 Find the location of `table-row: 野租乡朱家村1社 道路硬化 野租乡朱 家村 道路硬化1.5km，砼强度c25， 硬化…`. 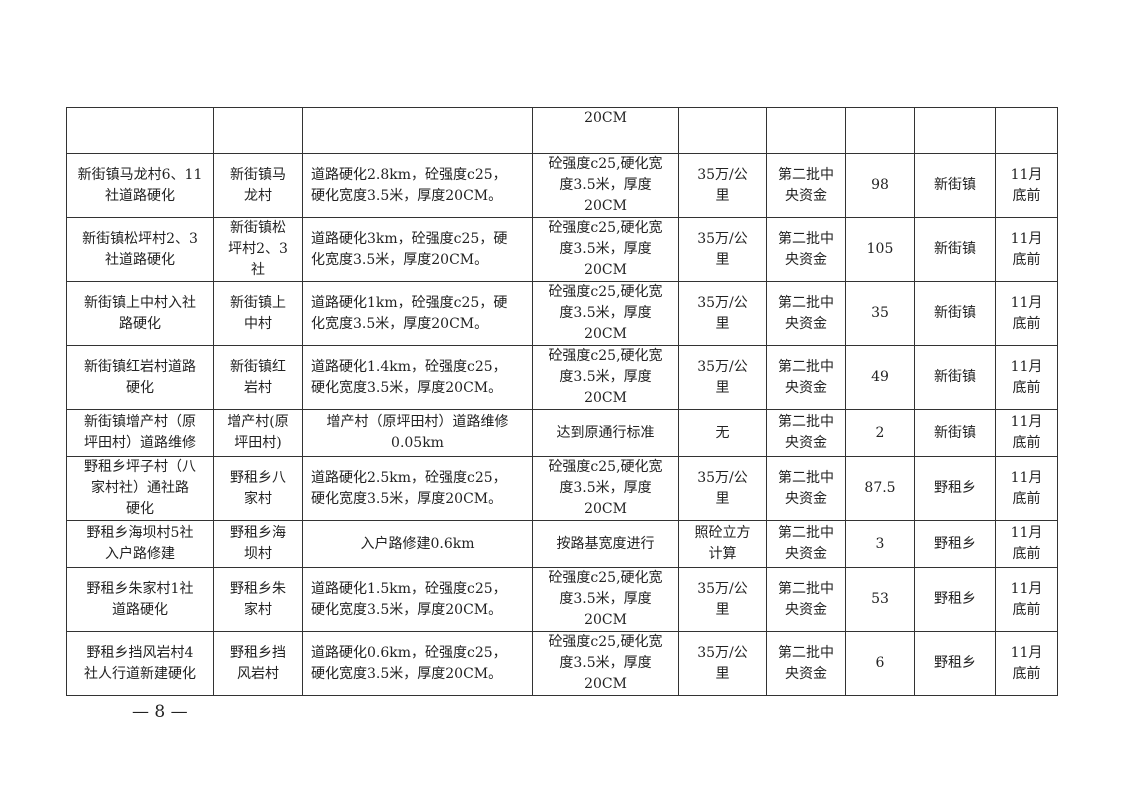

table-row: 野租乡朱家村1社 道路硬化 野租乡朱 家村 道路硬化1.5km，砼强度c25， 硬化… is located at coordinates (562, 599).